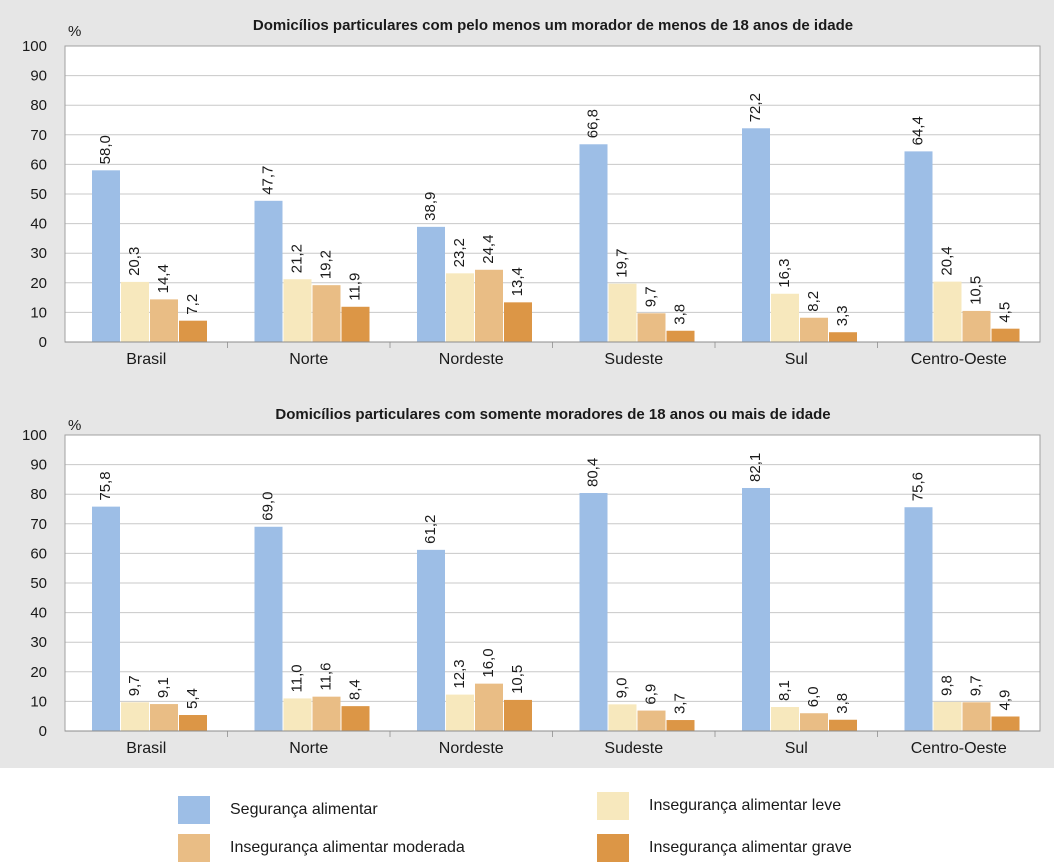  What do you see at coordinates (724, 848) in the screenshot?
I see `legend-item-inseguranca-grave: Insegurança alimentar grave` at bounding box center [724, 848].